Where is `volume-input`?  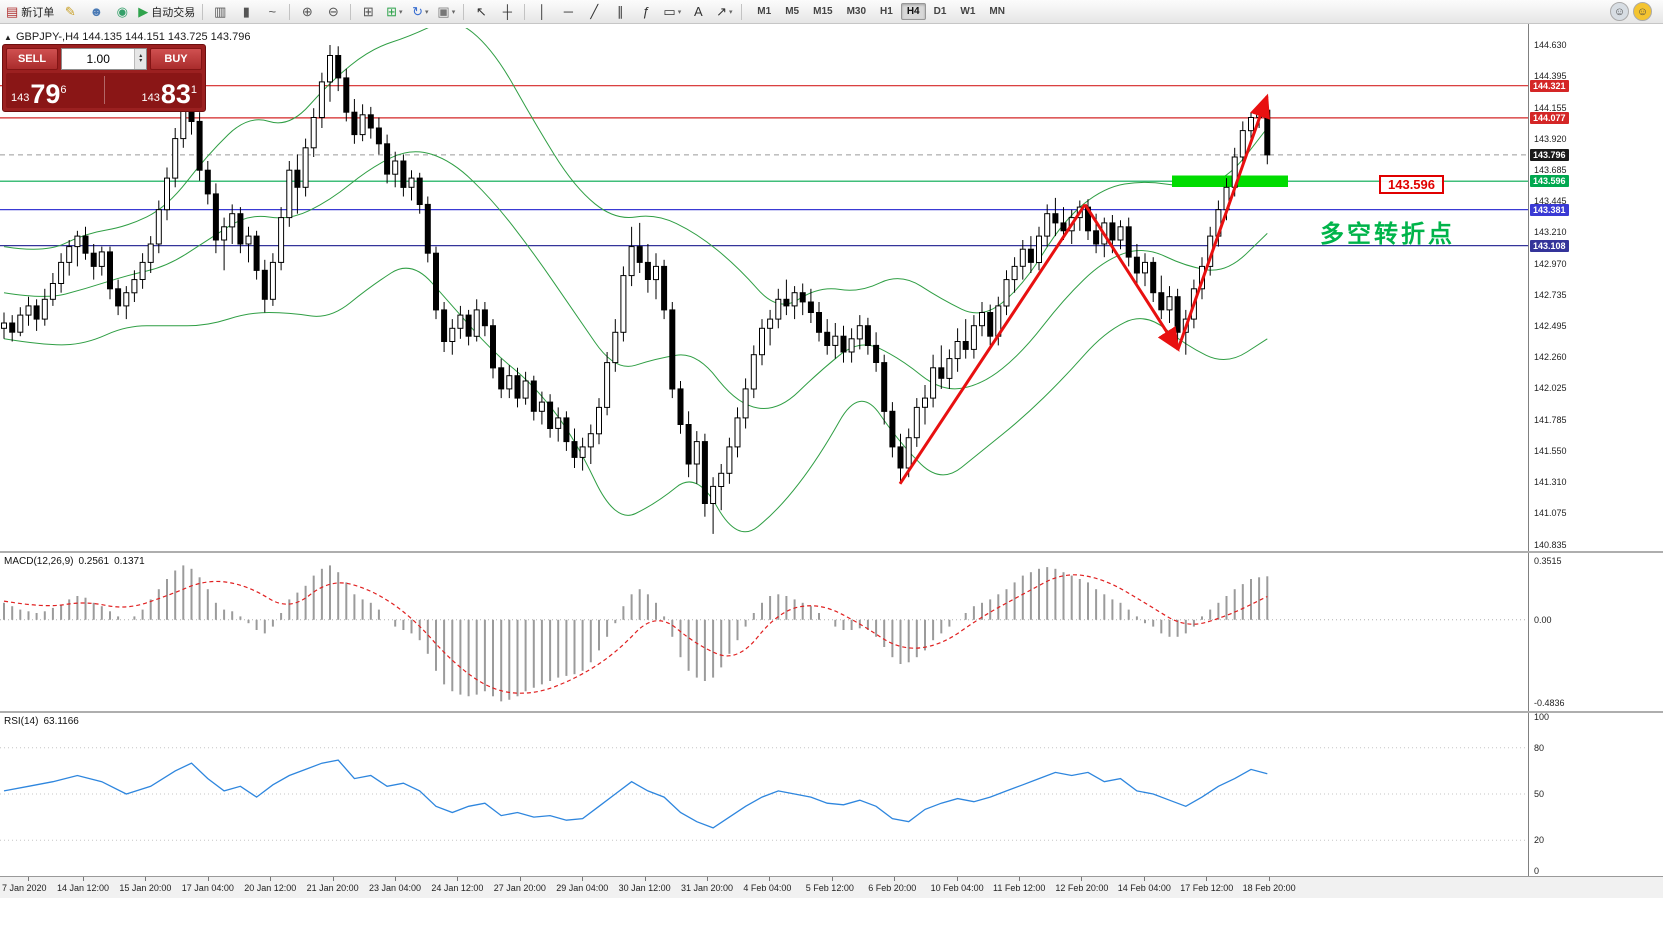
volume-input is located at coordinates (98, 59).